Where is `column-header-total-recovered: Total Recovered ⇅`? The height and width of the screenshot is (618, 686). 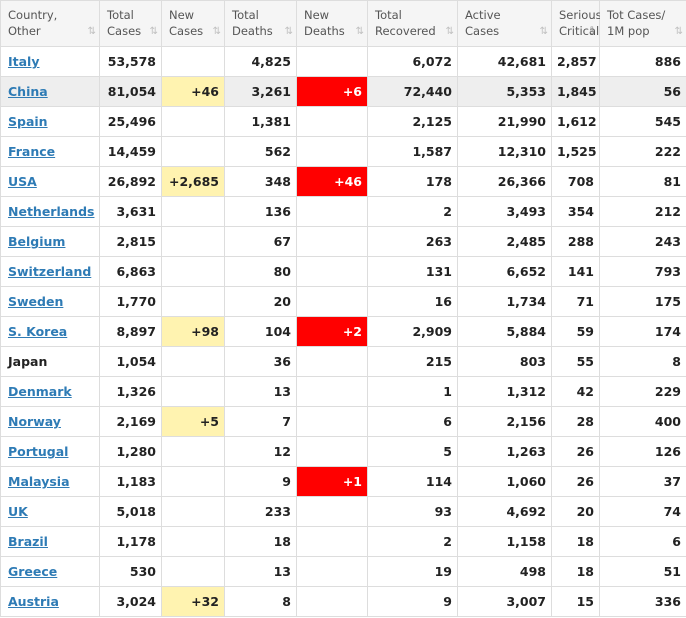
column-header-total-recovered: Total Recovered ⇅ is located at coordinates (412, 23).